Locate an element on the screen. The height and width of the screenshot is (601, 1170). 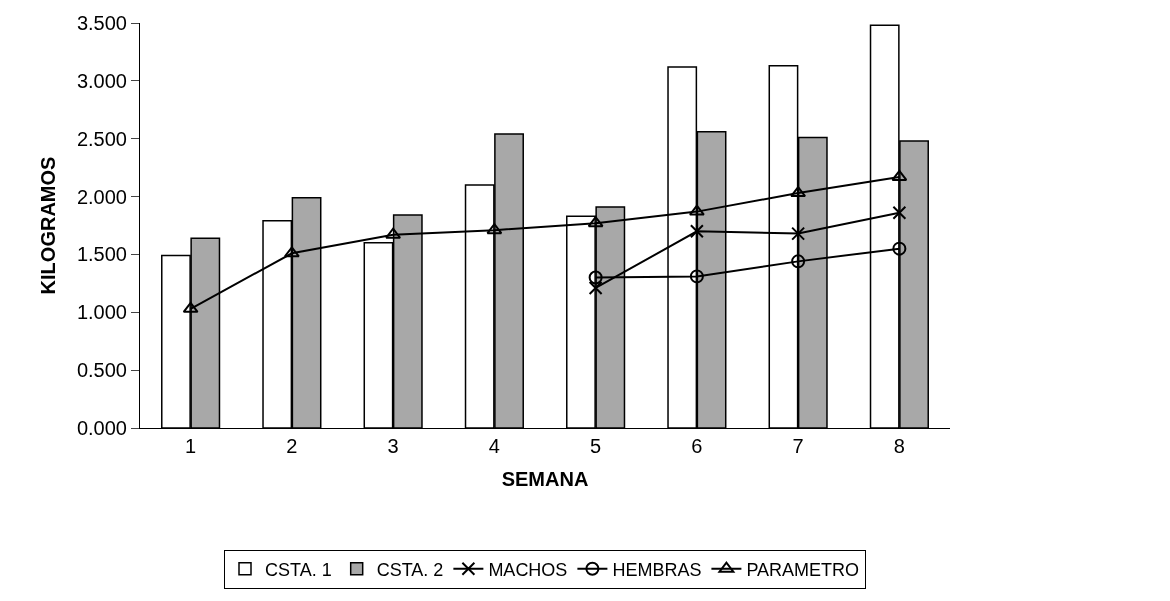
x-tick-label: 3 is located at coordinates (393, 446).